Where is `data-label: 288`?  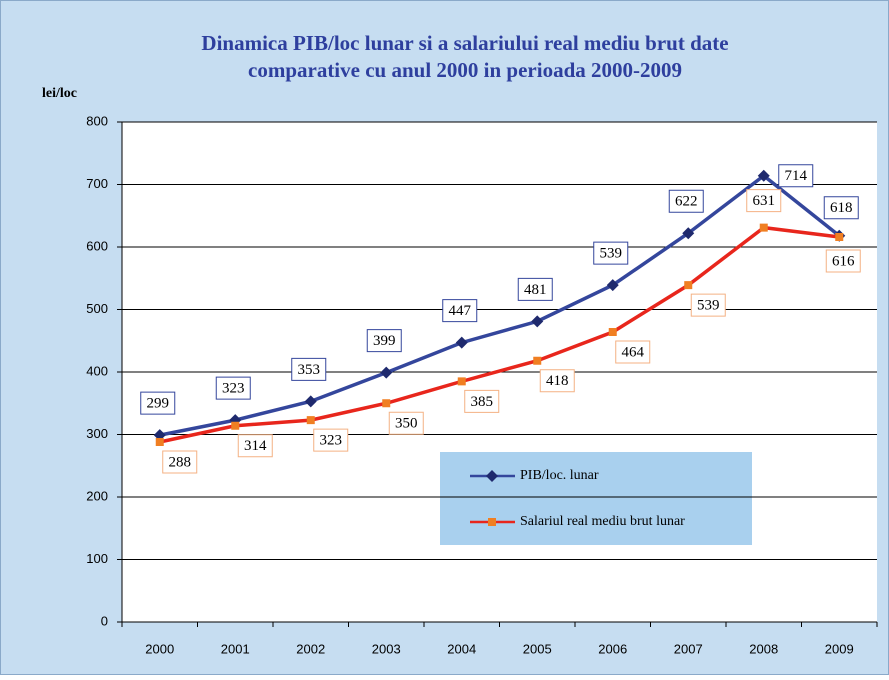
data-label: 288 is located at coordinates (180, 462).